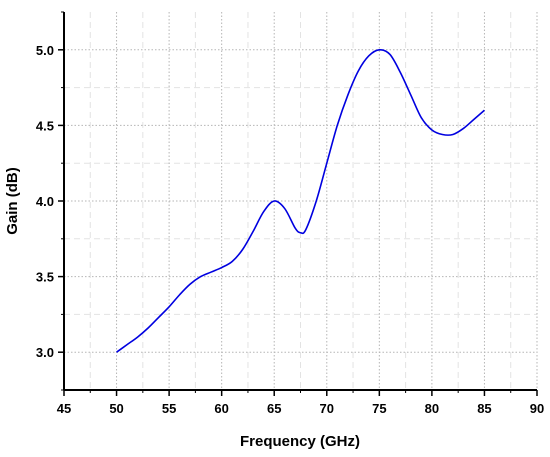 The image size is (550, 457). Describe the element at coordinates (274, 408) in the screenshot. I see `x-tick-label: 65` at that location.